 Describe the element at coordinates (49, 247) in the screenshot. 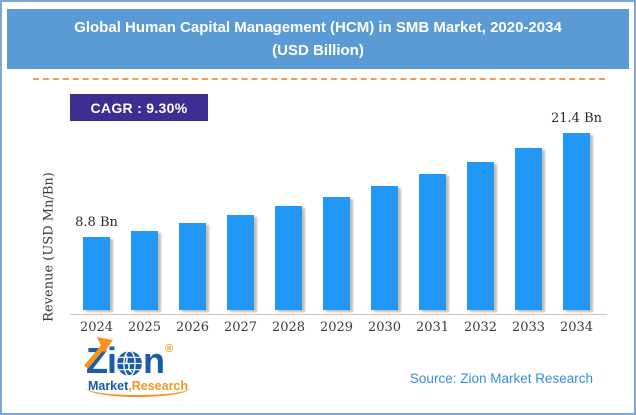

I see `y-axis-label: Revenue (USD Mn/Bn)` at that location.